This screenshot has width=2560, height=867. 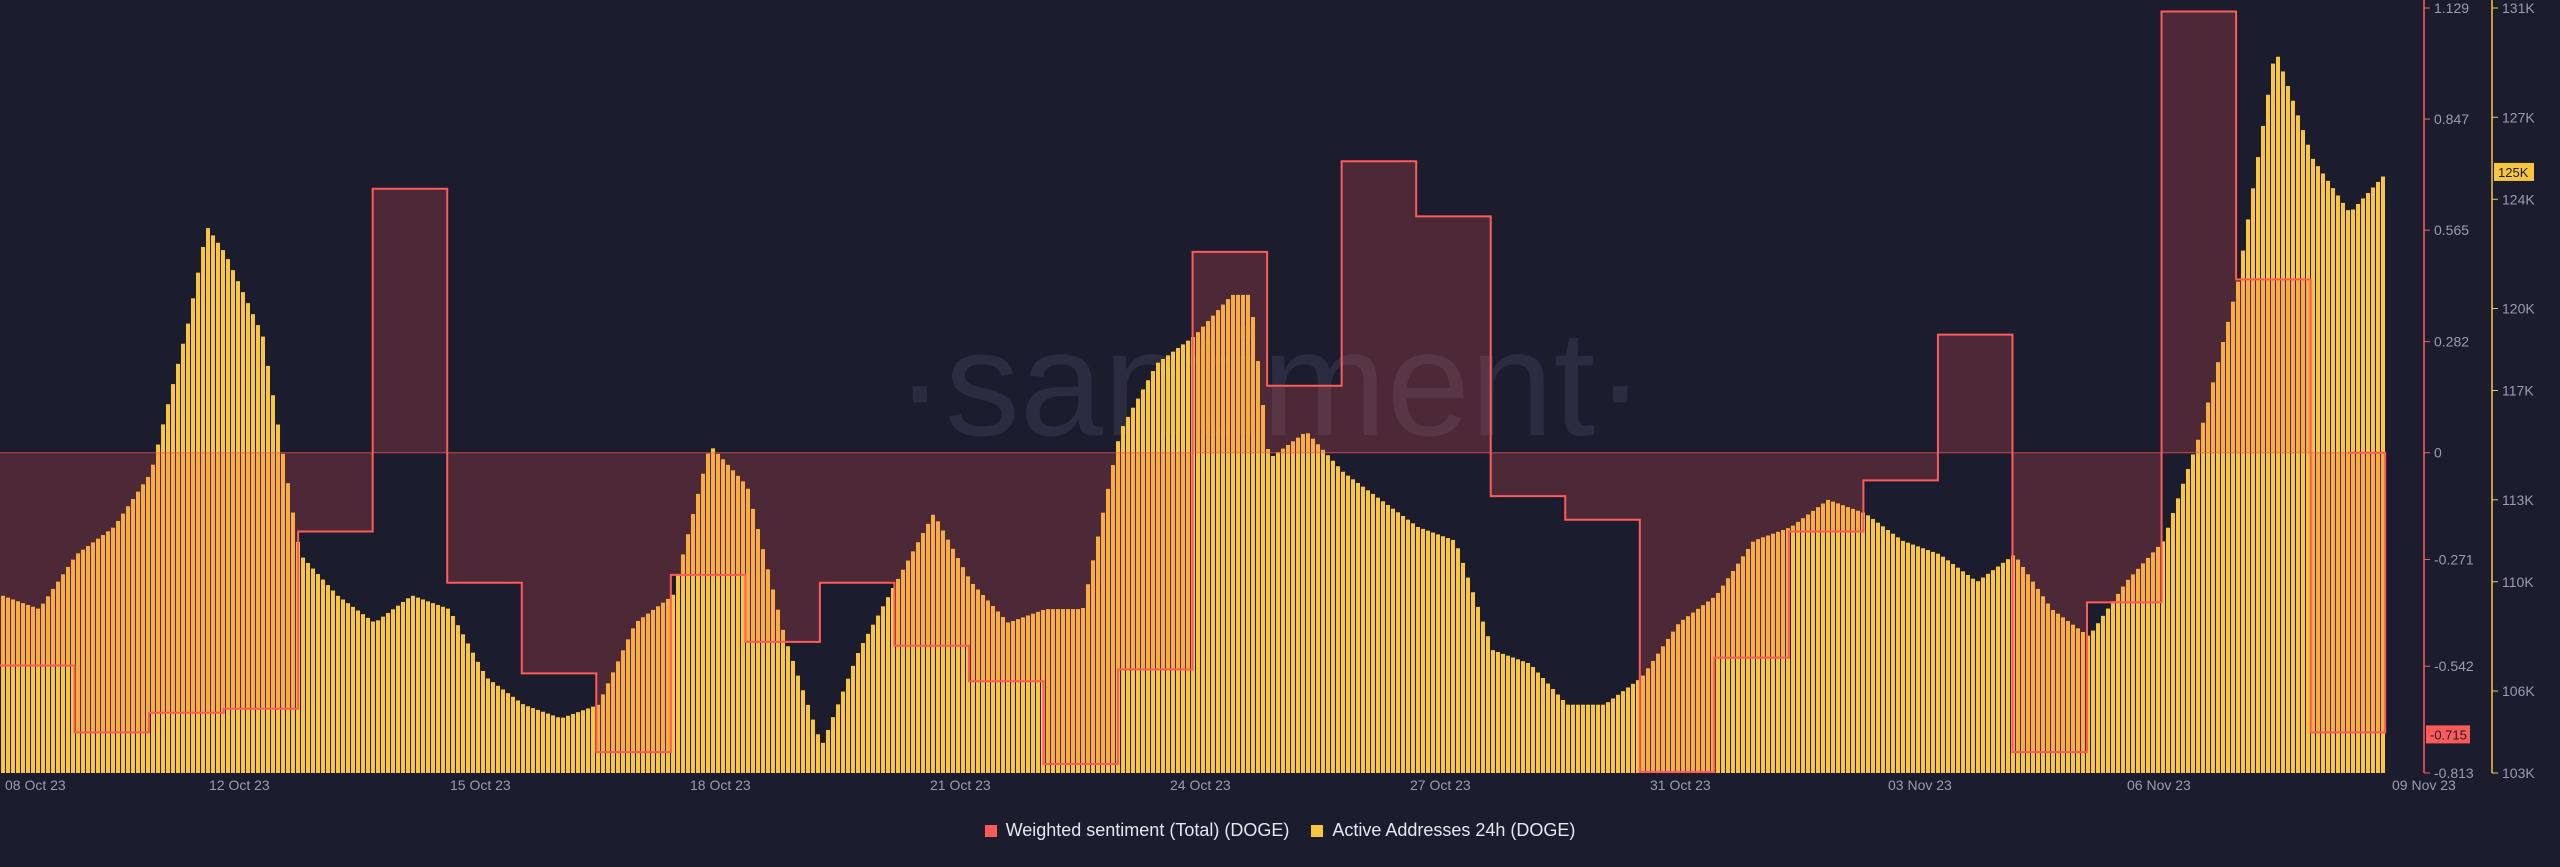 What do you see at coordinates (2518, 199) in the screenshot?
I see `aa-axis-label: 124K` at bounding box center [2518, 199].